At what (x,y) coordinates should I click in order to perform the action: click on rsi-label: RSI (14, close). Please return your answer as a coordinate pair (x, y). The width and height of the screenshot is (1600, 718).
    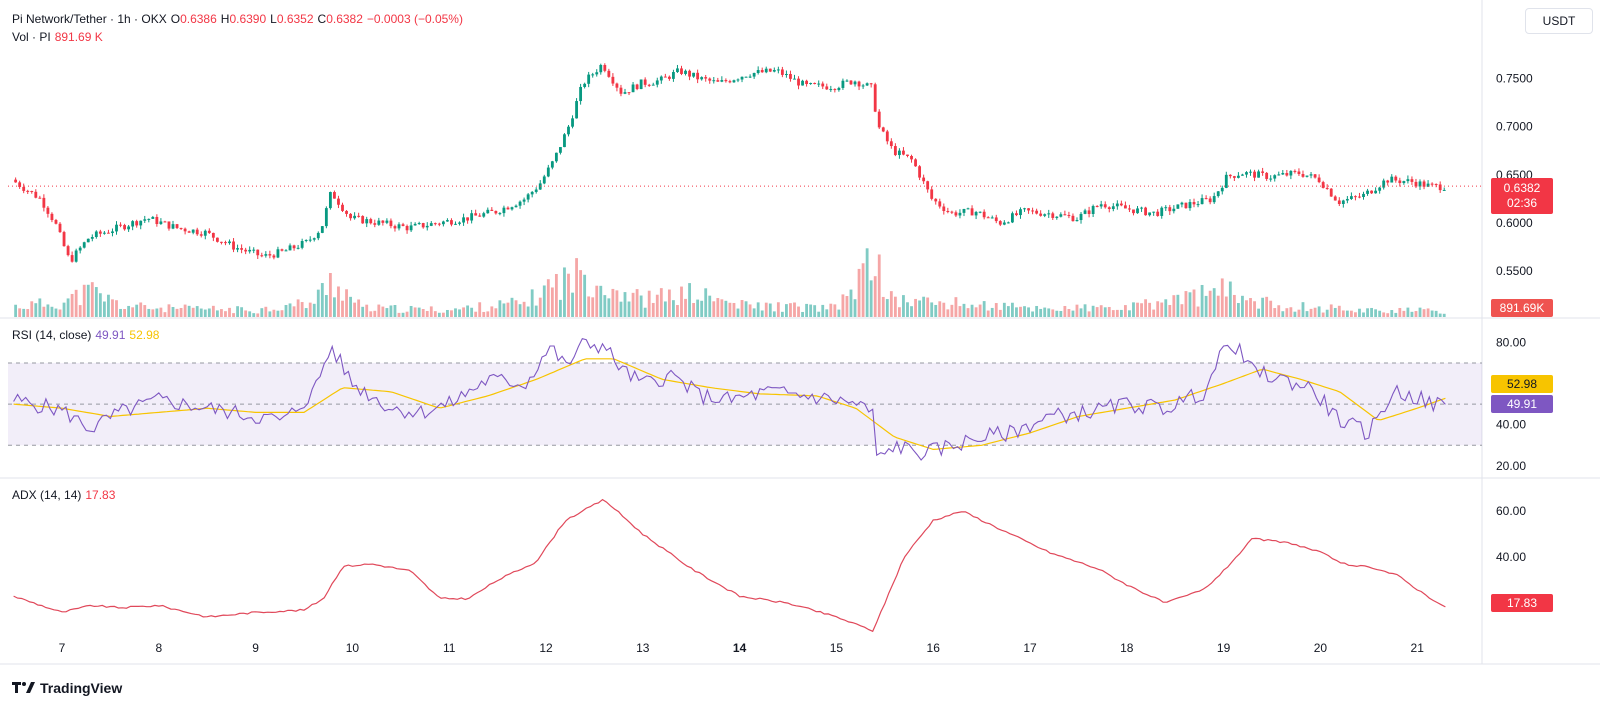
    Looking at the image, I should click on (52, 335).